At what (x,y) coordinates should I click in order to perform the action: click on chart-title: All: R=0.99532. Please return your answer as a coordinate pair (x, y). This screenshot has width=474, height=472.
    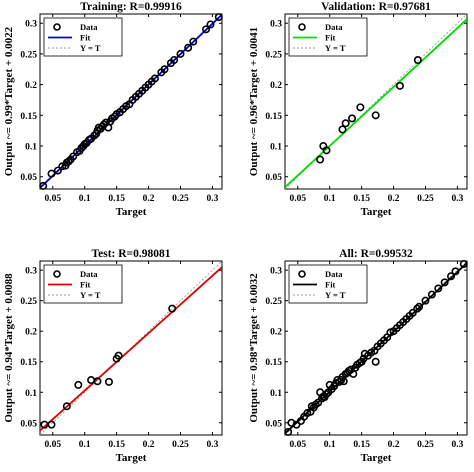
    Looking at the image, I should click on (376, 254).